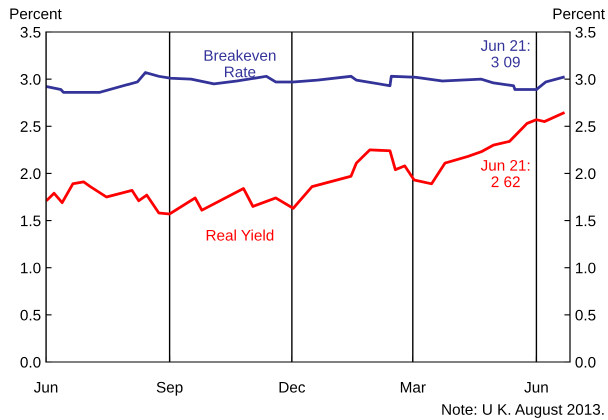 Image resolution: width=608 pixels, height=420 pixels. Describe the element at coordinates (586, 268) in the screenshot. I see `y2-tick-label: 1.0` at that location.